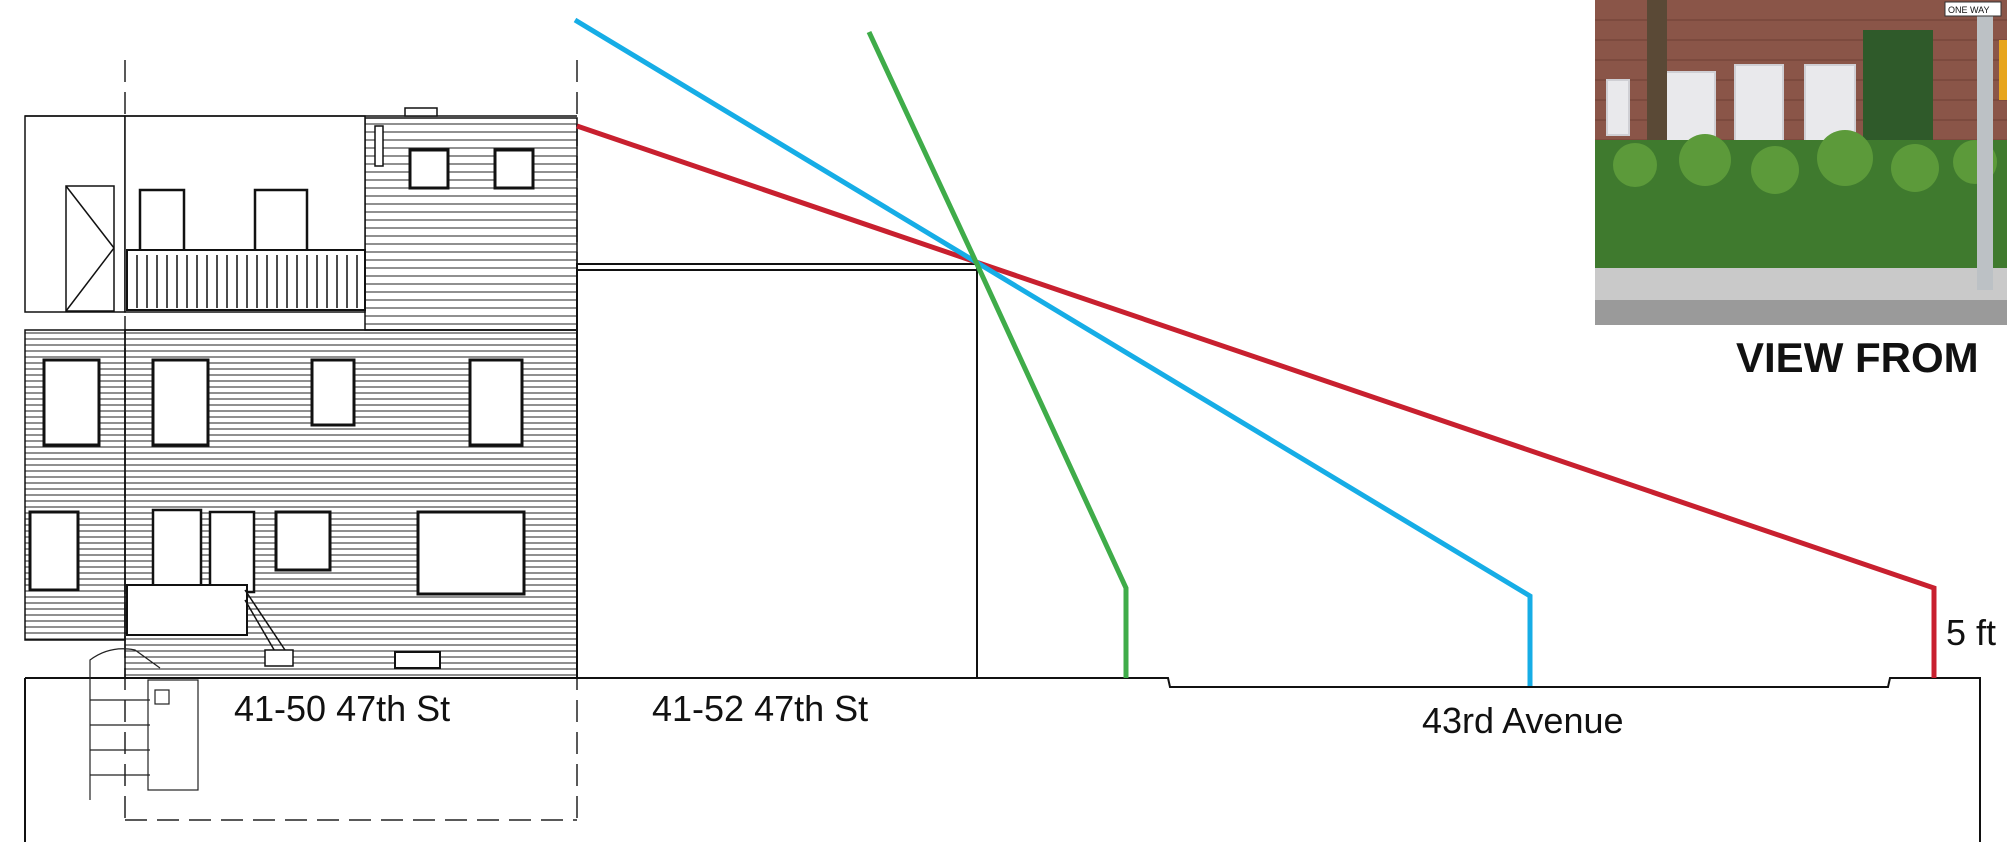 The width and height of the screenshot is (2007, 847). Describe the element at coordinates (1857, 357) in the screenshot. I see `photo-caption: VIEW FROM` at that location.